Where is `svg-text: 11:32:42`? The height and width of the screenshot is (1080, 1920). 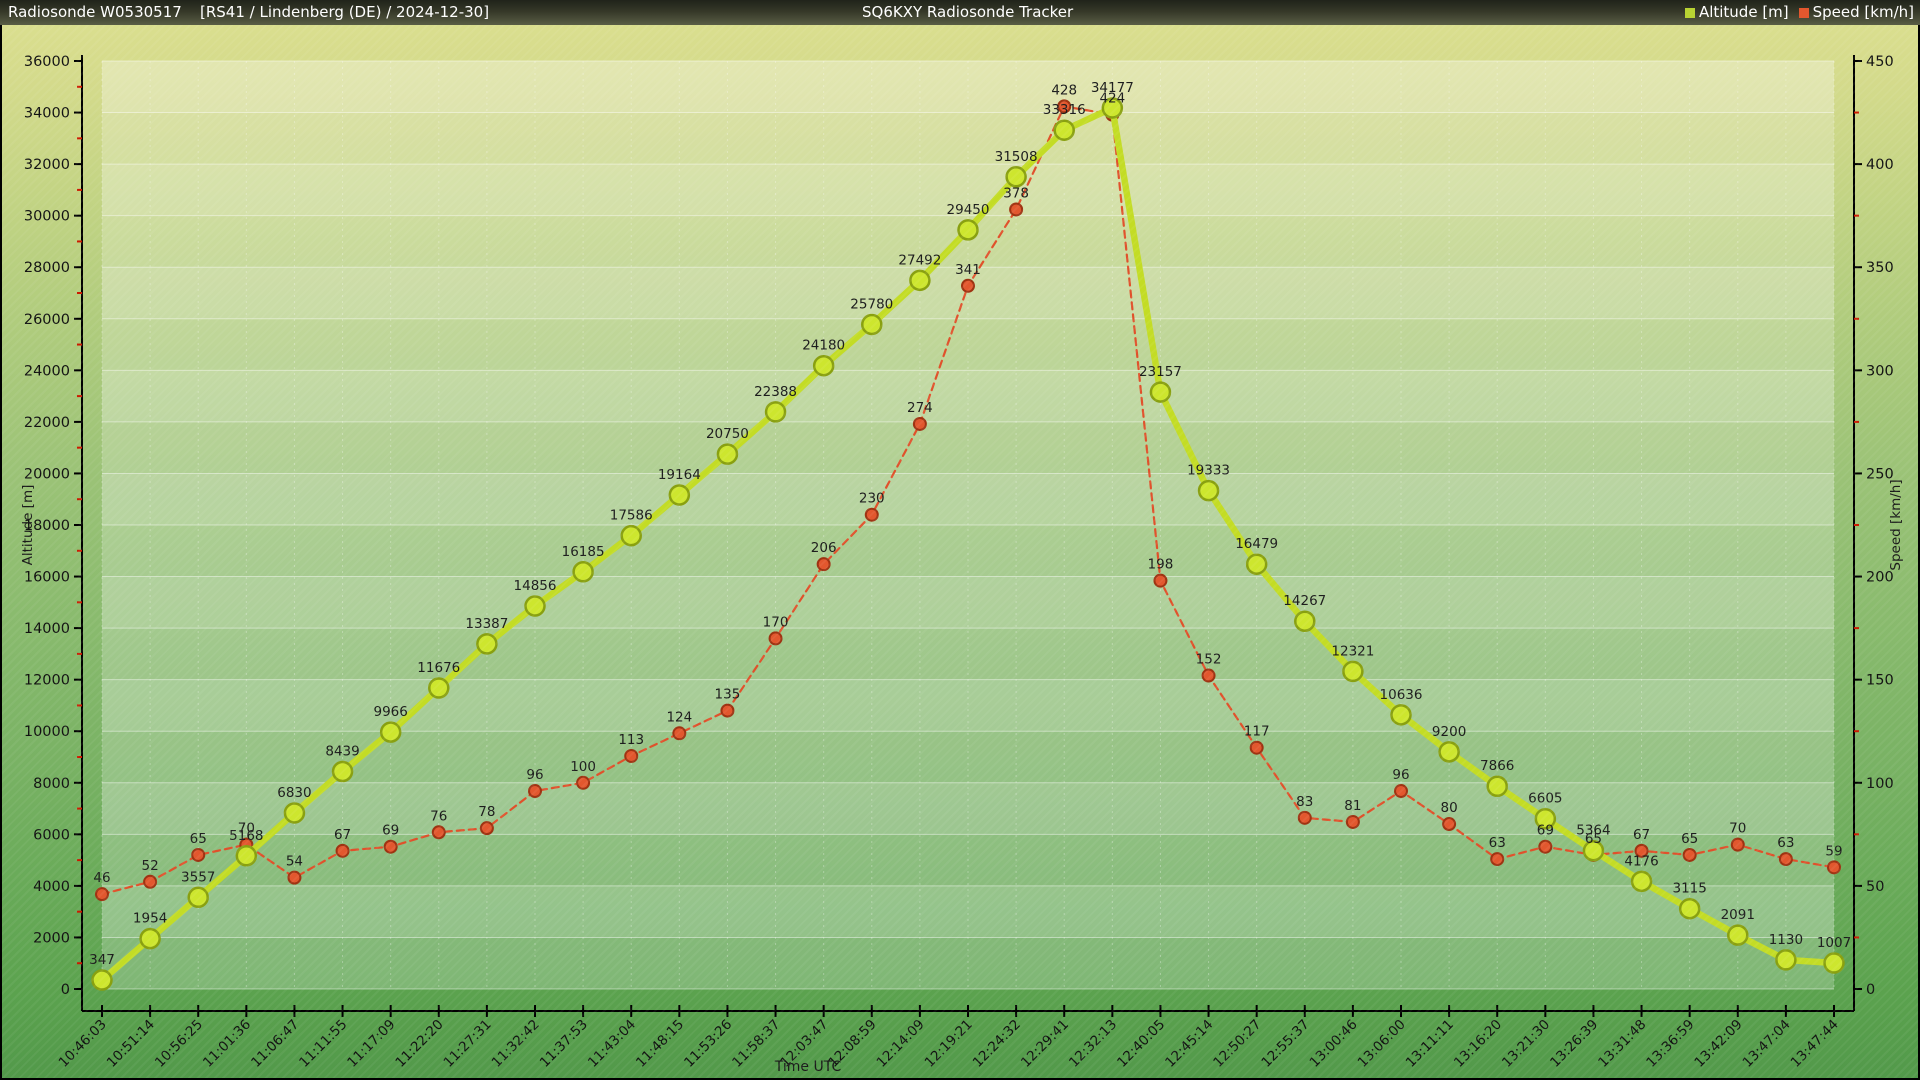 svg-text: 11:32:42 is located at coordinates (516, 1044).